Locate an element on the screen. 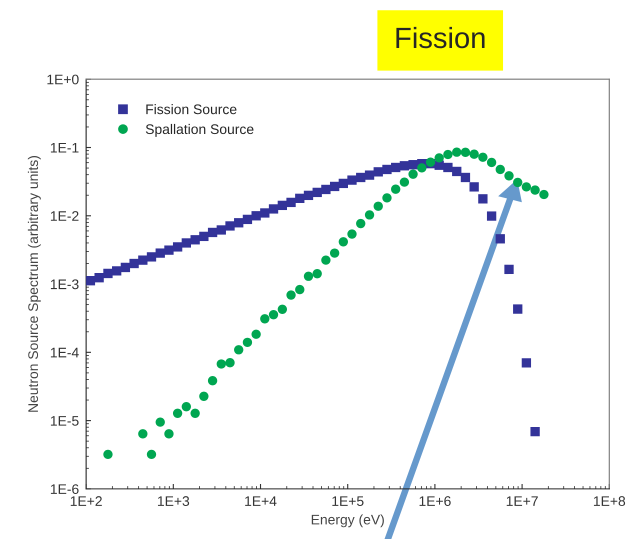 This screenshot has height=539, width=638. y-tick-label: 1E+0 is located at coordinates (63, 79).